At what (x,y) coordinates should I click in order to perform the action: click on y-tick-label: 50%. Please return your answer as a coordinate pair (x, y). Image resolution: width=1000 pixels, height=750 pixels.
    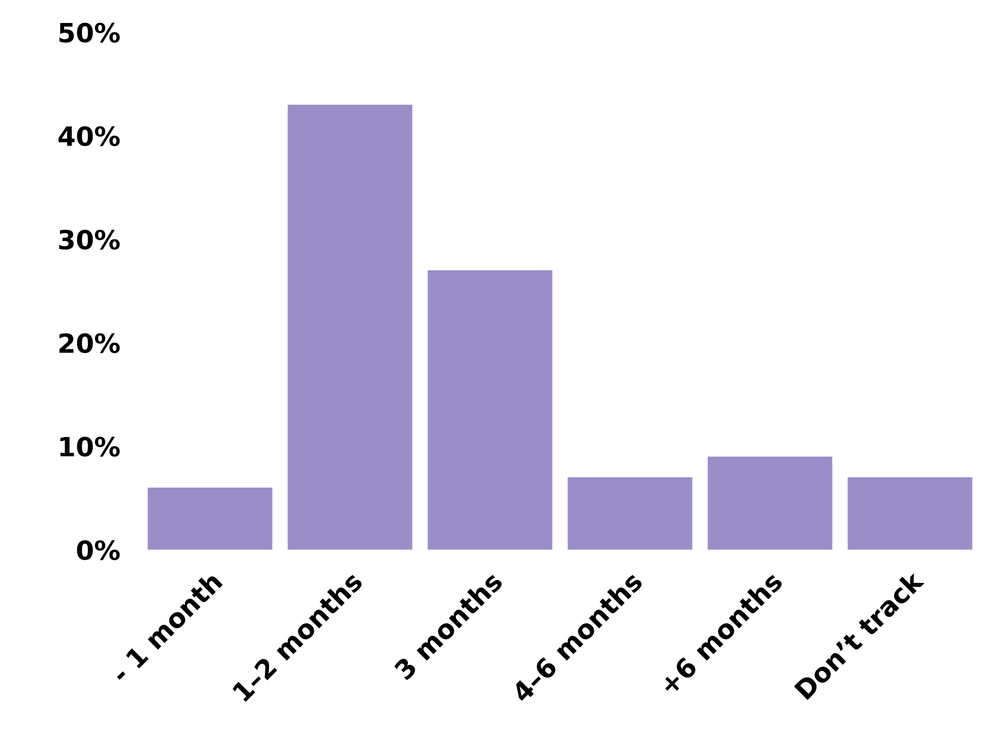
    Looking at the image, I should click on (89, 32).